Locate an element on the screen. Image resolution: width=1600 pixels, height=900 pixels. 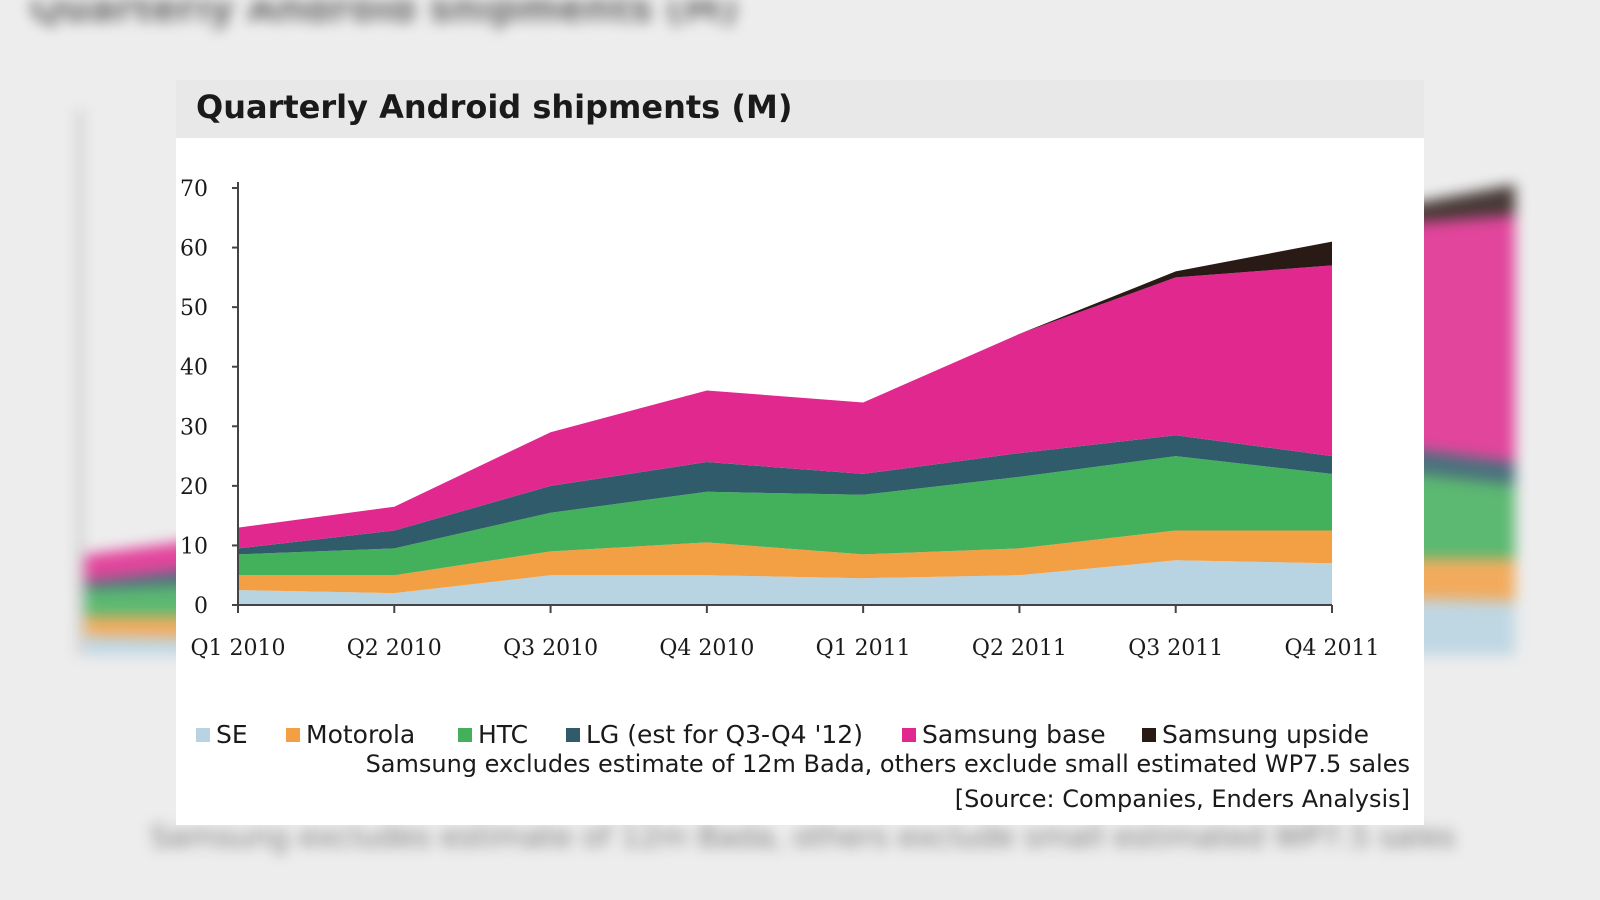
area-series-motorola is located at coordinates (785, 562).